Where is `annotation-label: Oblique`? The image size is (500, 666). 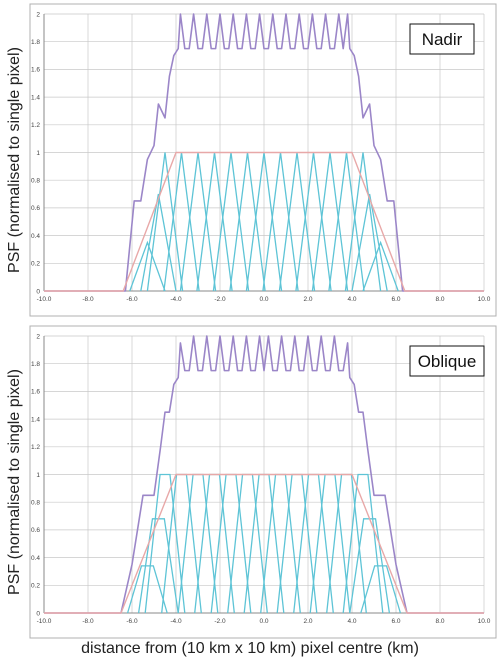
annotation-label: Oblique is located at coordinates (447, 361).